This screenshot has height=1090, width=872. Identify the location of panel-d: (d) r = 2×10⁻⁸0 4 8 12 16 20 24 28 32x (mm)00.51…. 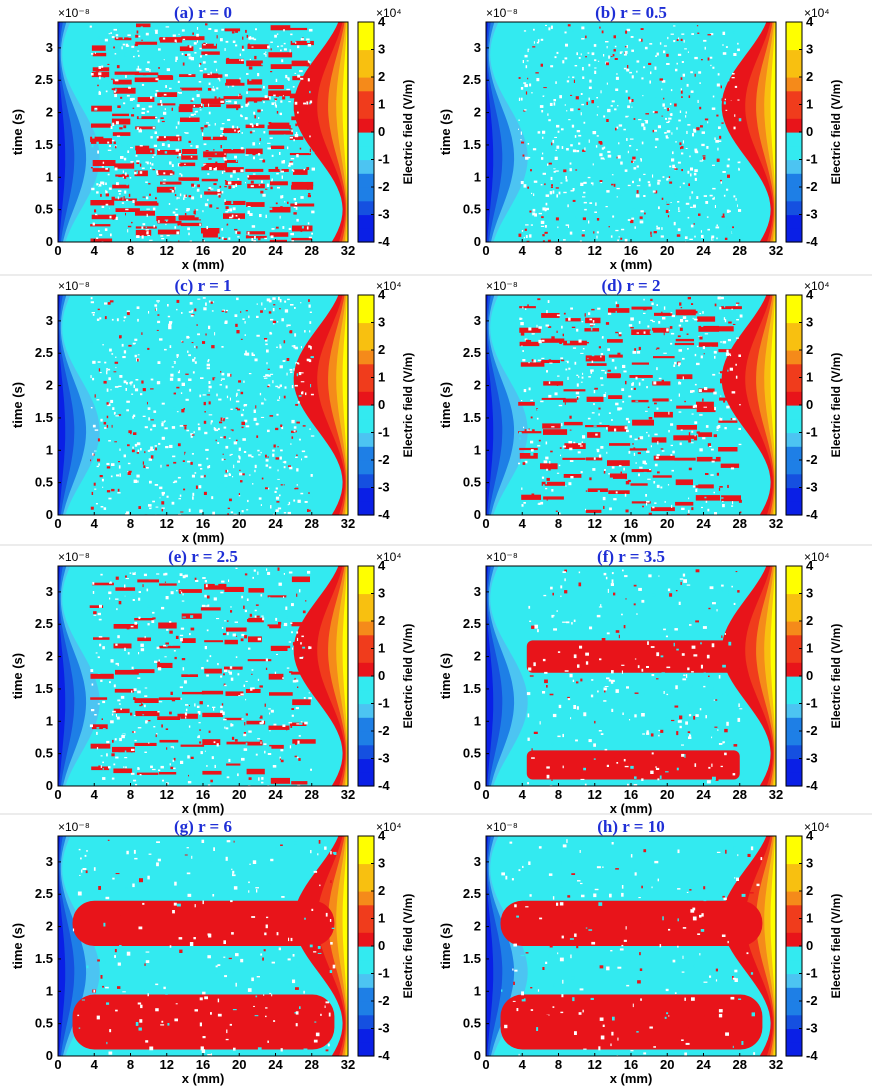
(640, 410).